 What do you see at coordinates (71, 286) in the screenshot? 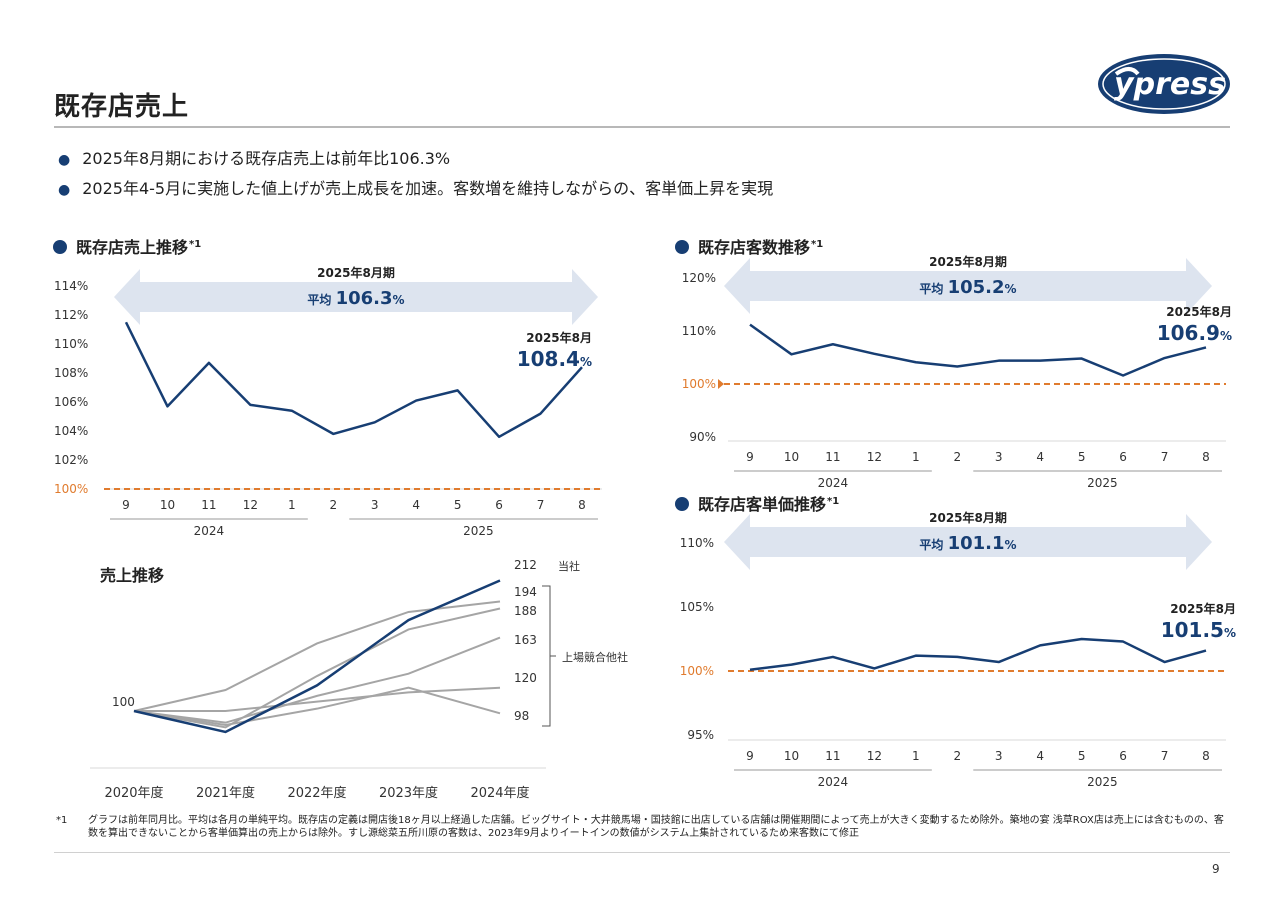
I see `sales-chart-ytick-label: 114%` at bounding box center [71, 286].